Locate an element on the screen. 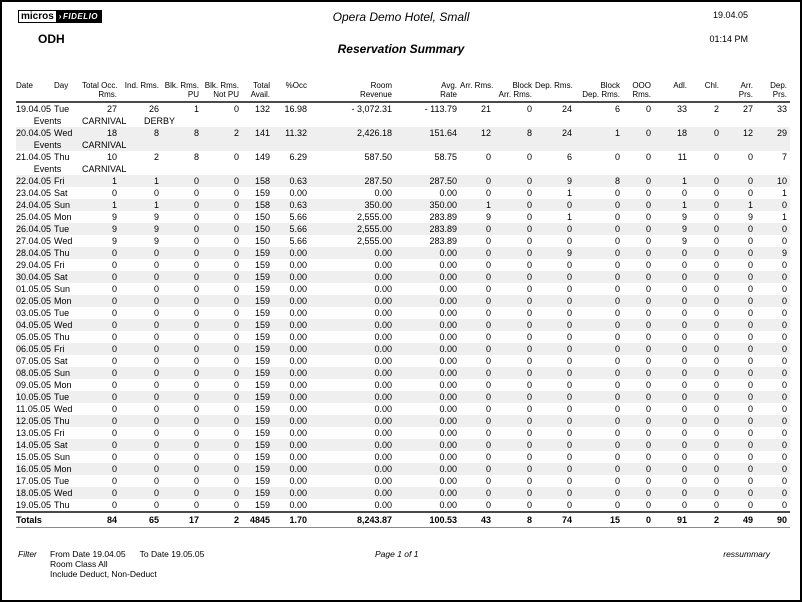 Image resolution: width=802 pixels, height=602 pixels. table-row: 18.05.05 Wed 0 0 0 0 159 0.00 0.00 0.00 0 0 0 0 0 0 0 0 0 is located at coordinates (403, 493).